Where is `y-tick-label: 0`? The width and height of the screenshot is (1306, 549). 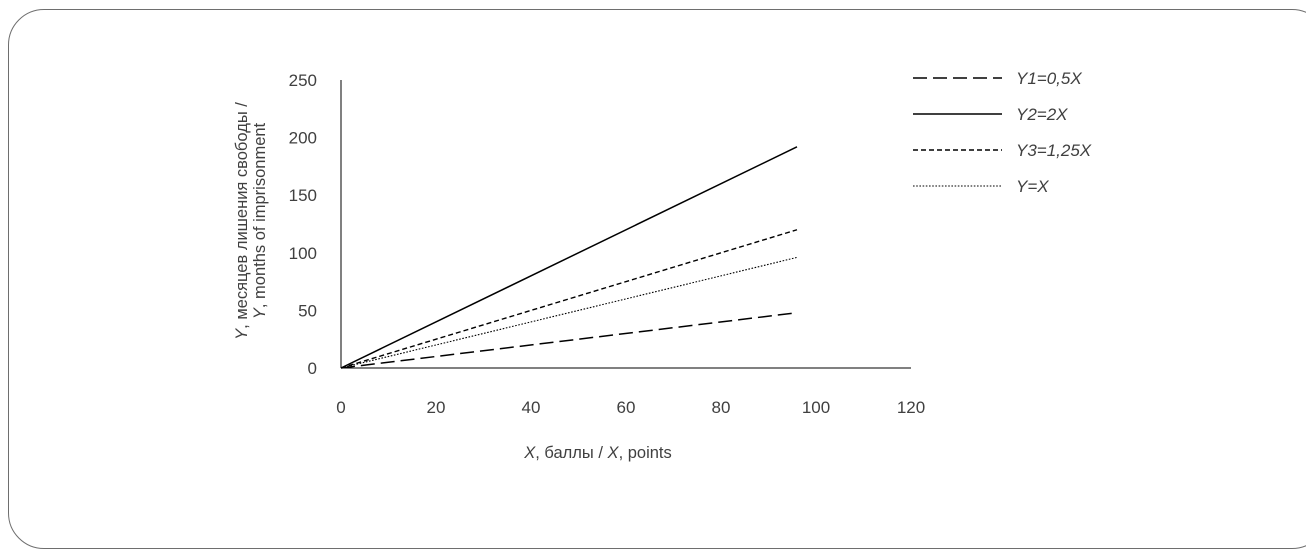
y-tick-label: 0 is located at coordinates (312, 368).